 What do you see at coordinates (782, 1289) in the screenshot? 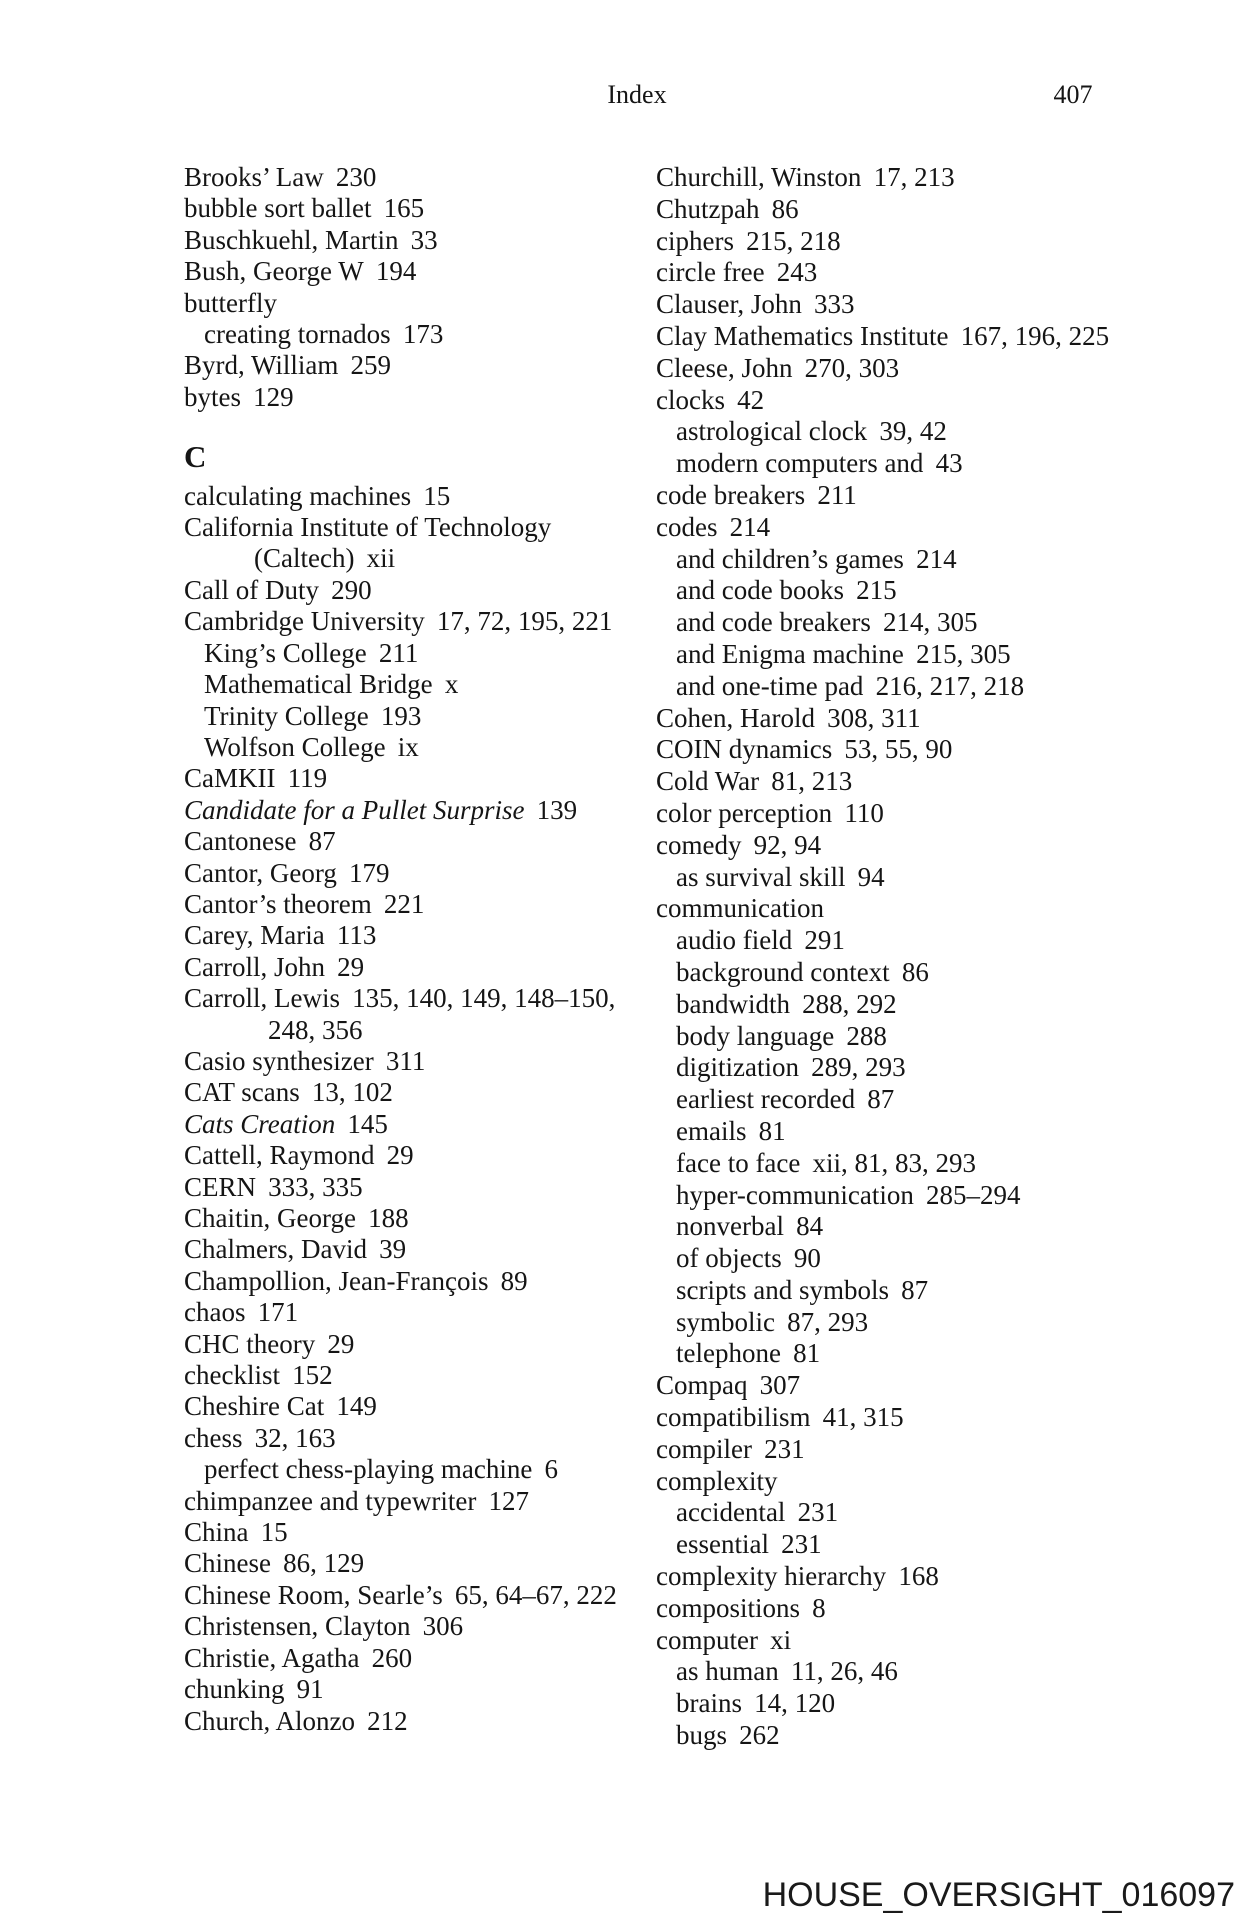
I see `entry-text: scripts and symbols` at bounding box center [782, 1289].